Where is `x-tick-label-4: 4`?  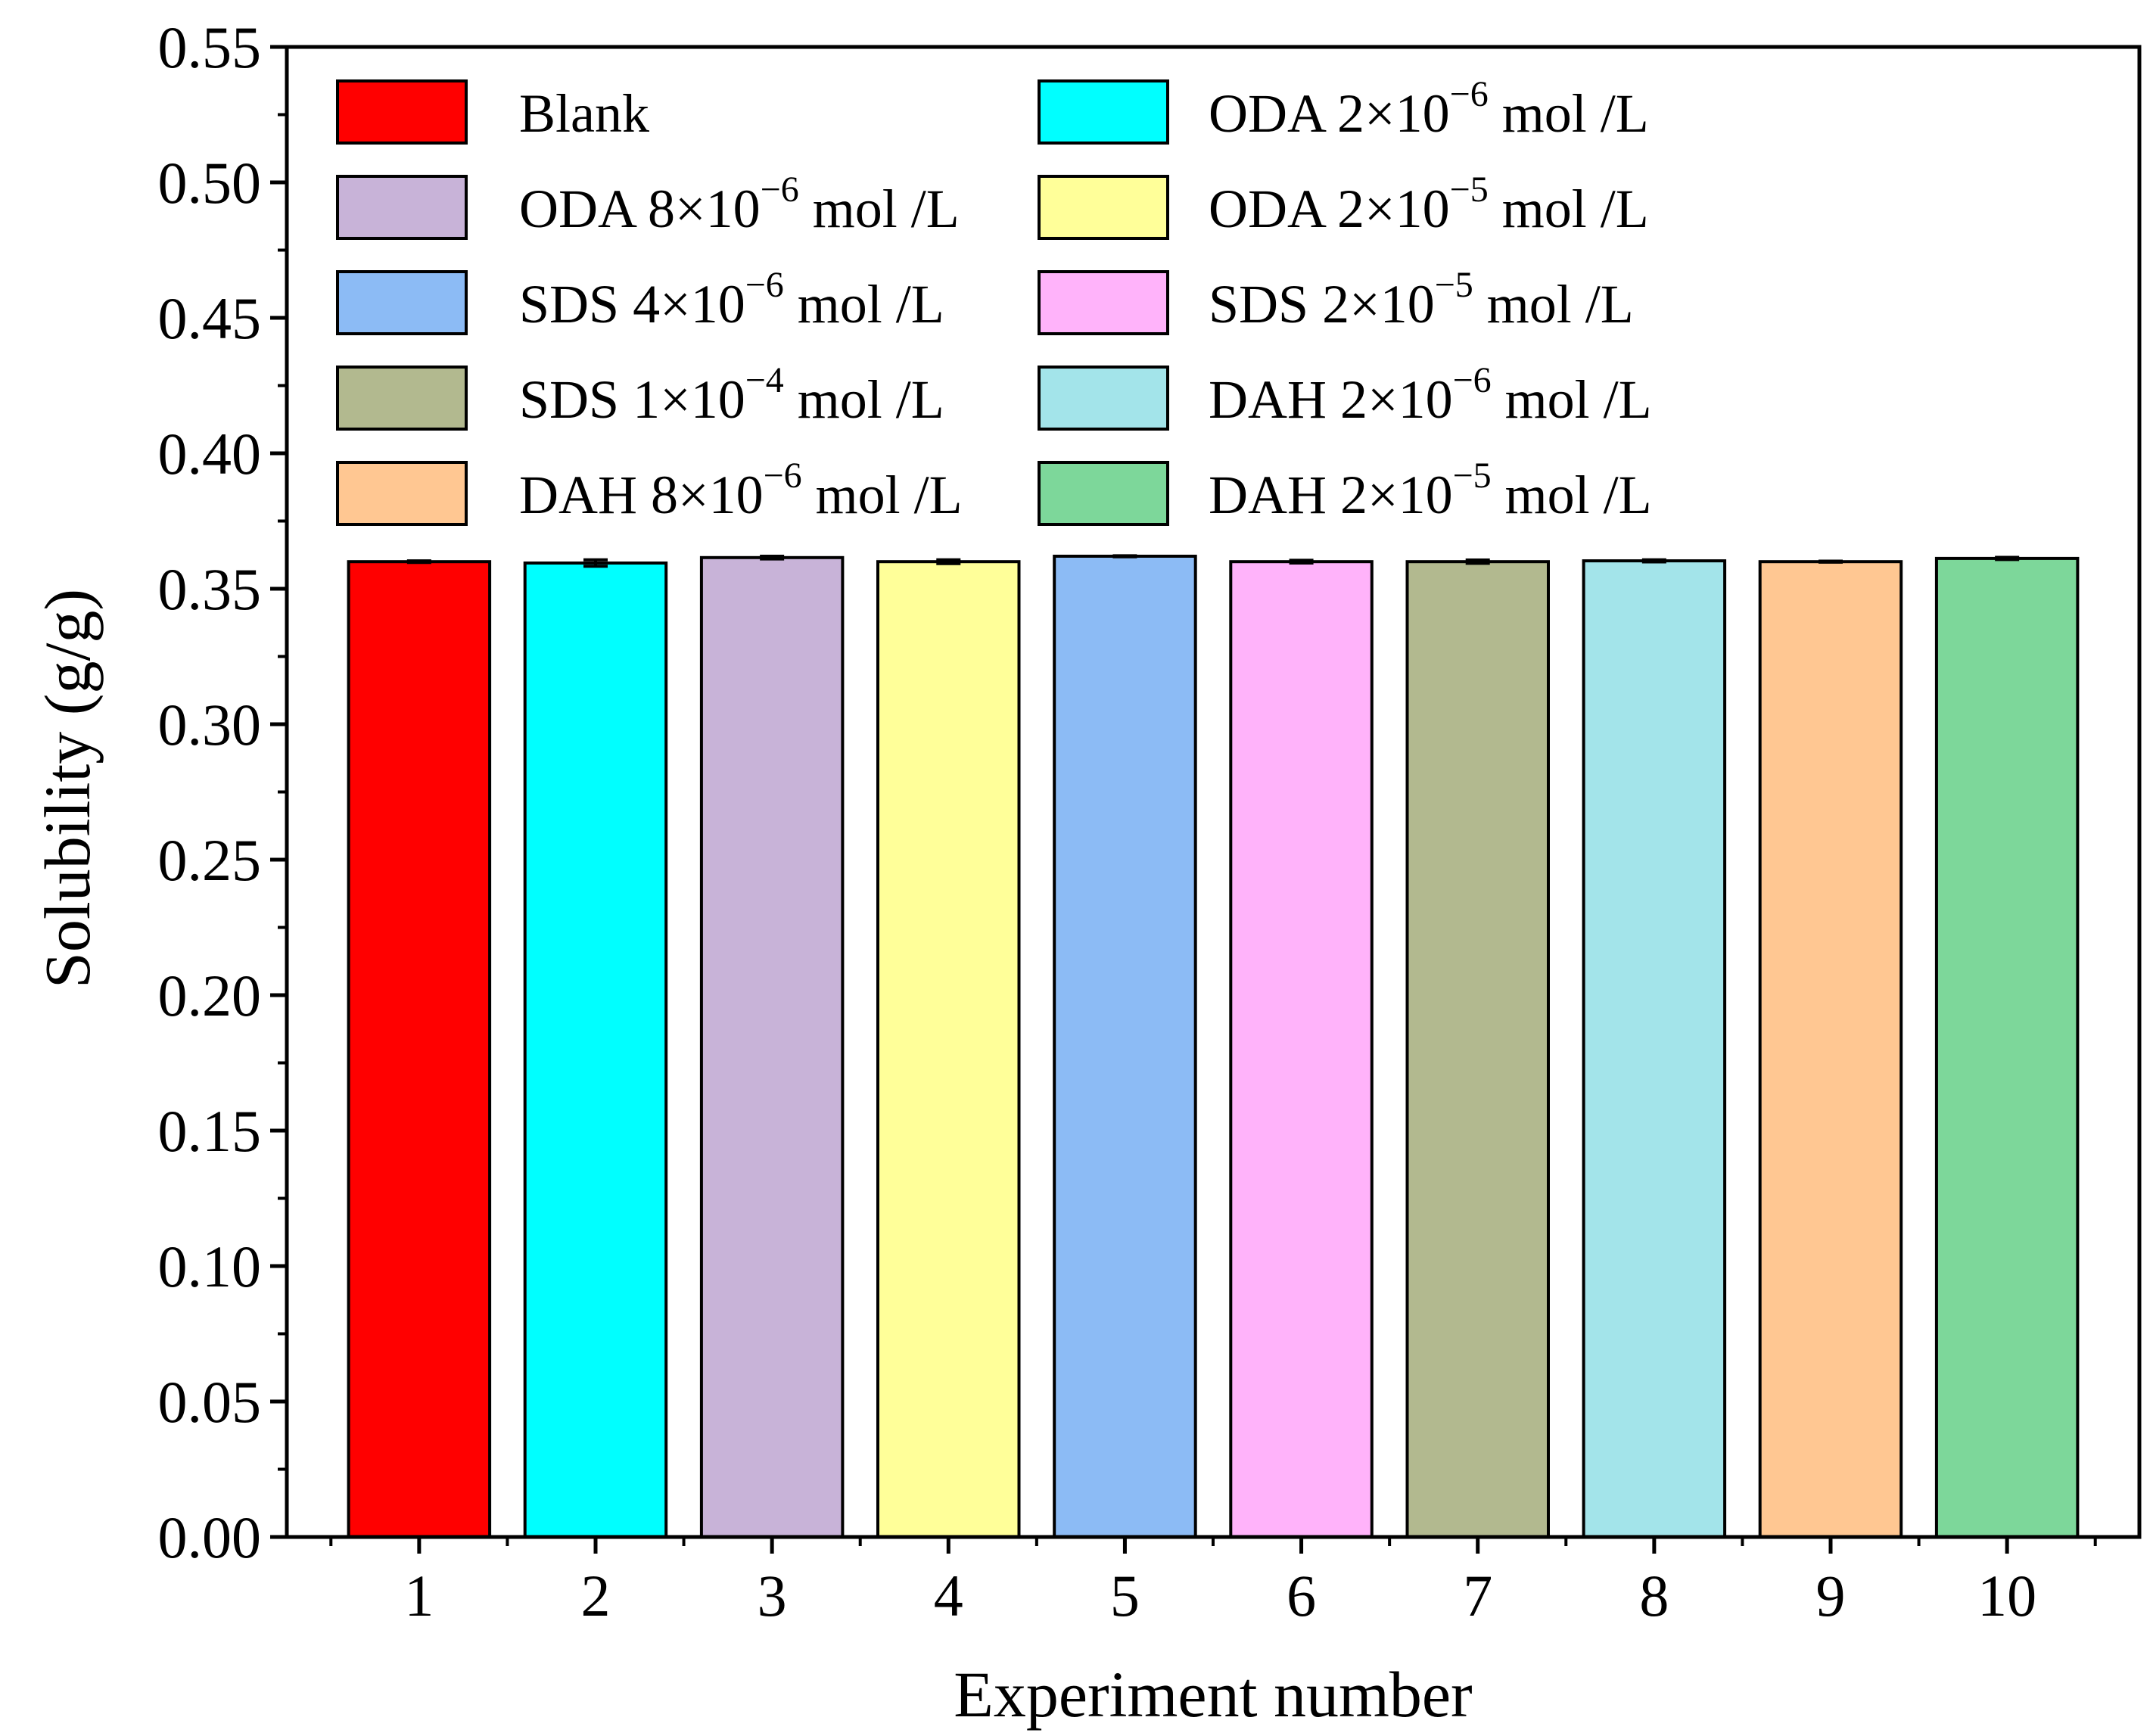 x-tick-label-4: 4 is located at coordinates (948, 1596).